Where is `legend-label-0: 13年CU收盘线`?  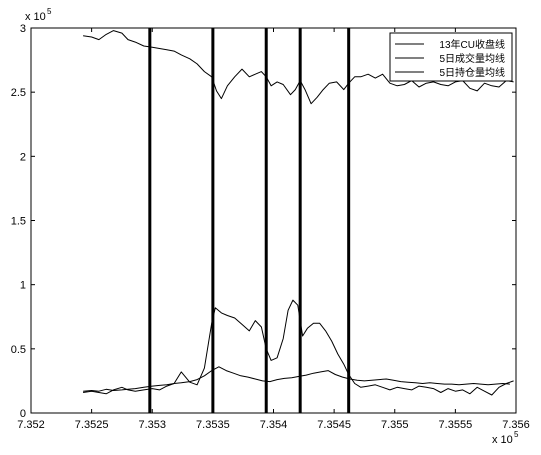
legend-label-0: 13年CU收盘线 is located at coordinates (472, 44).